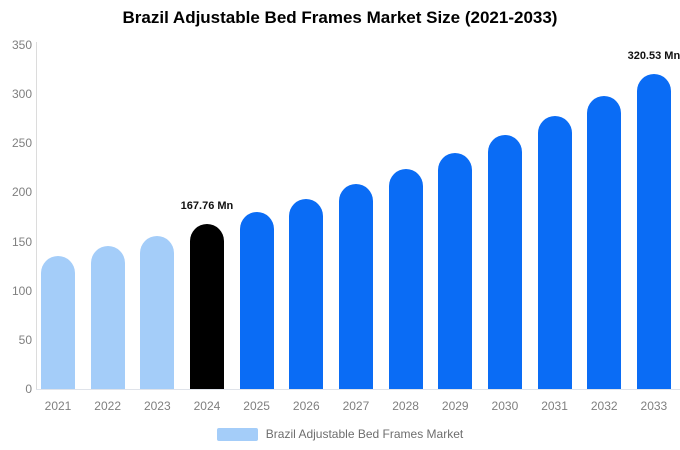  I want to click on legend-swatch, so click(237, 434).